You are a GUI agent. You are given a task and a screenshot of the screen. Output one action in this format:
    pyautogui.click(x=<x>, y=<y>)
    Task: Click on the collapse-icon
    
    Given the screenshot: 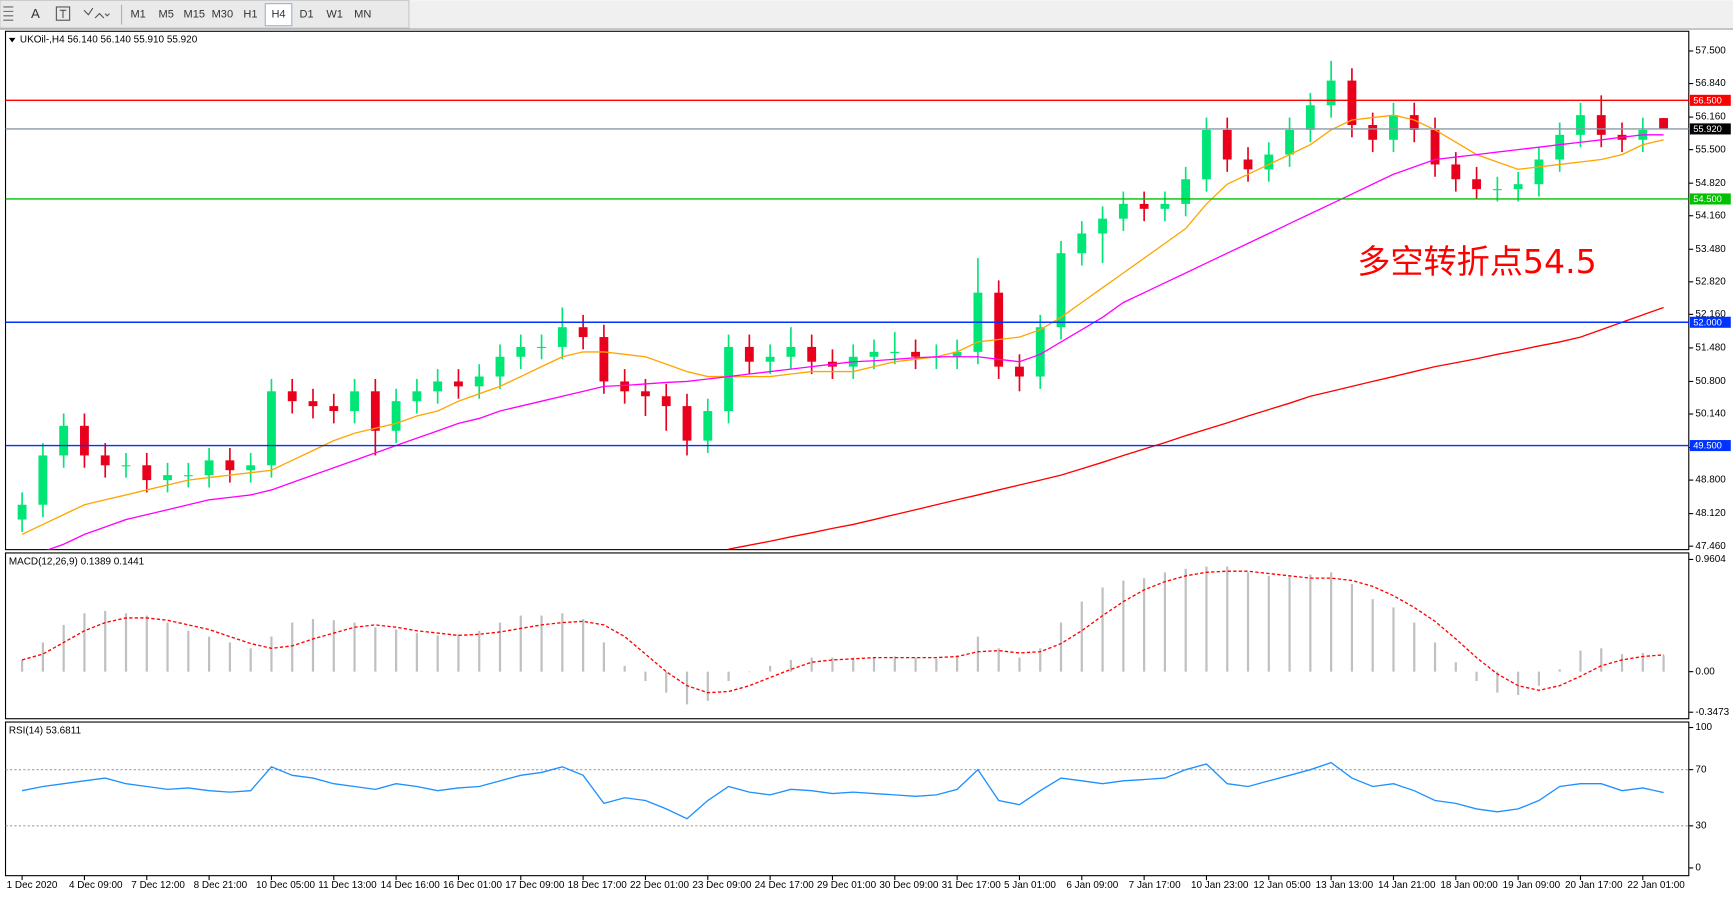 What is the action you would take?
    pyautogui.click(x=12, y=40)
    